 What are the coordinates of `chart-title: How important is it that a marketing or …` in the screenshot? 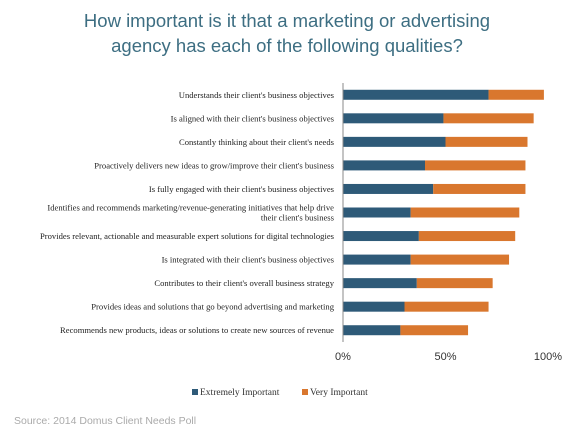 It's located at (287, 33).